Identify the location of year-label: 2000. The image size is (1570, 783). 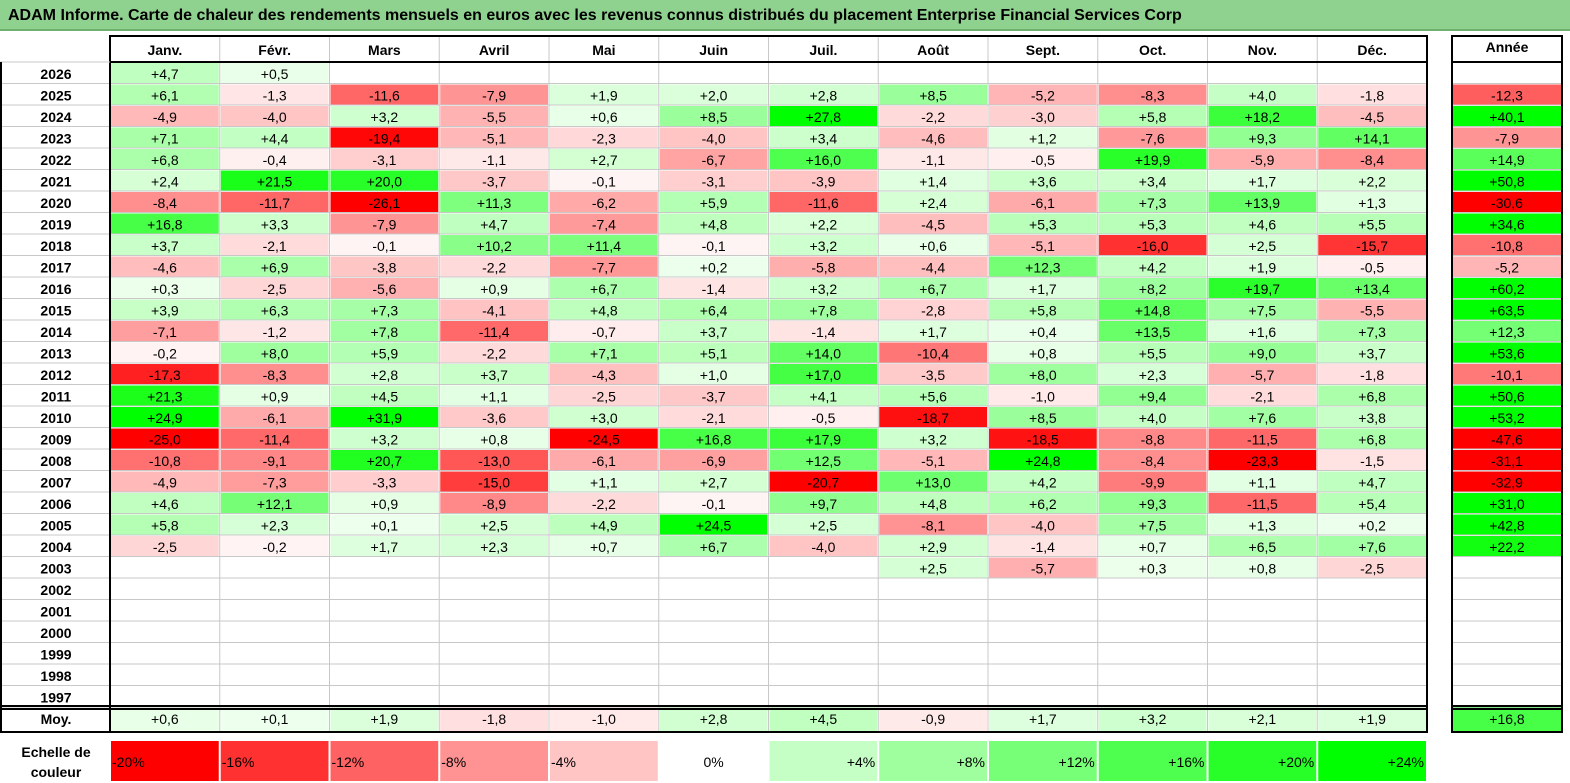
(55, 633).